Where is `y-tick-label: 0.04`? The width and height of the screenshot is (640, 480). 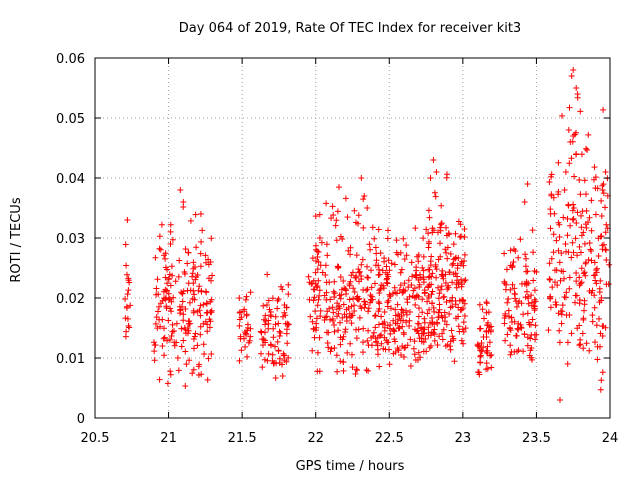 y-tick-label: 0.04 is located at coordinates (70, 179).